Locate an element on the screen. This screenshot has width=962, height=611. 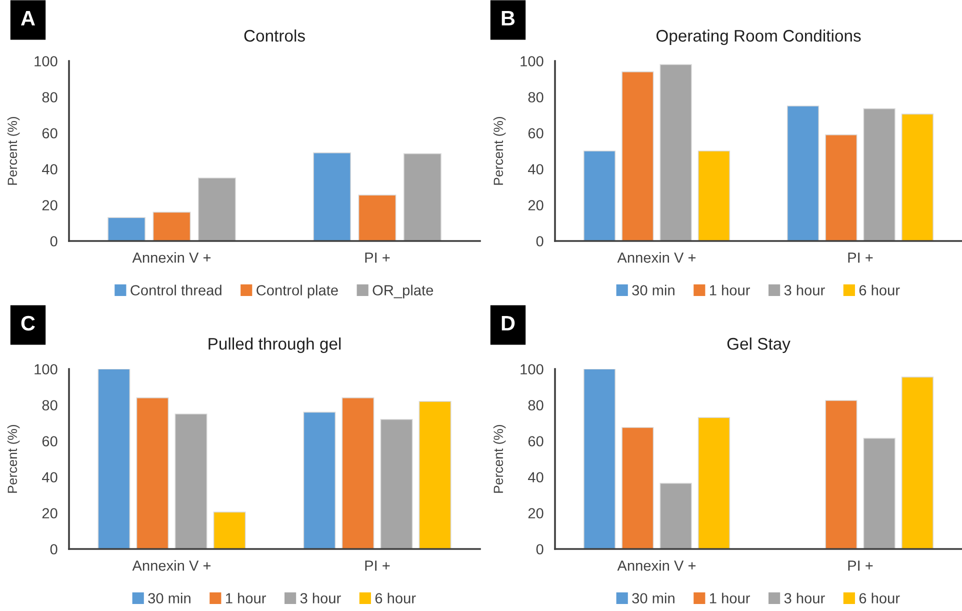
text: A is located at coordinates (27, 18).